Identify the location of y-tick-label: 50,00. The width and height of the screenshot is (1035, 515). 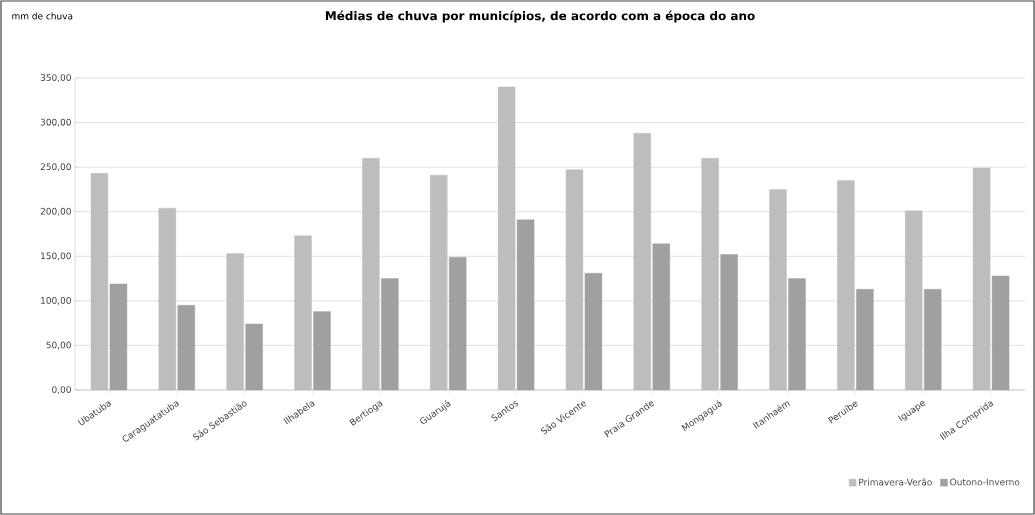
(58, 345).